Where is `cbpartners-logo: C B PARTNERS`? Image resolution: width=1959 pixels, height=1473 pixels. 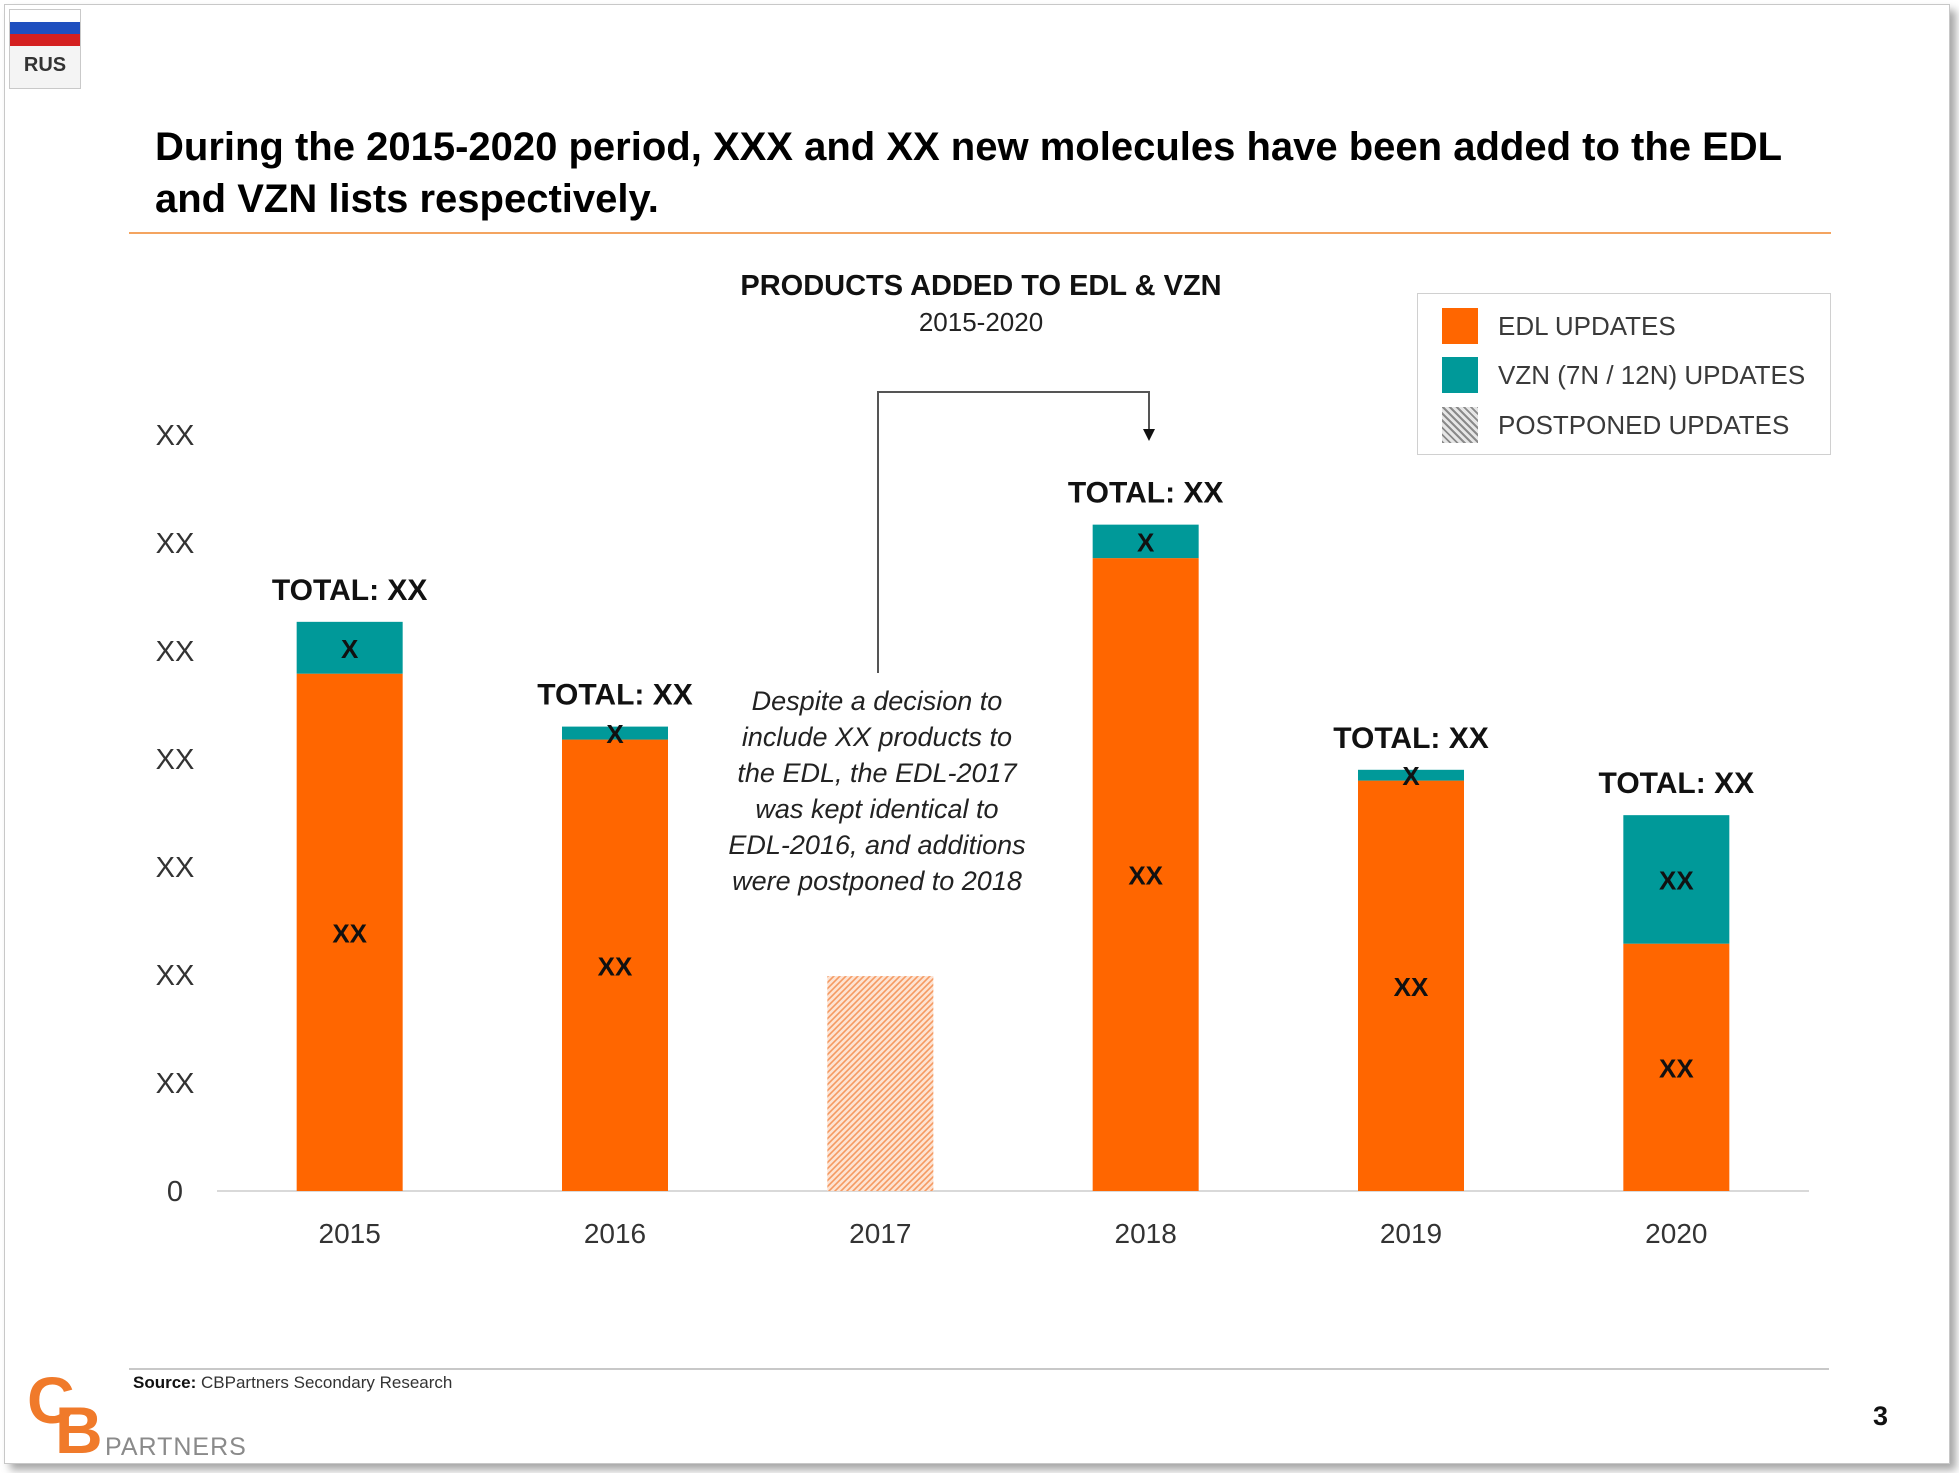 cbpartners-logo: C B PARTNERS is located at coordinates (147, 1415).